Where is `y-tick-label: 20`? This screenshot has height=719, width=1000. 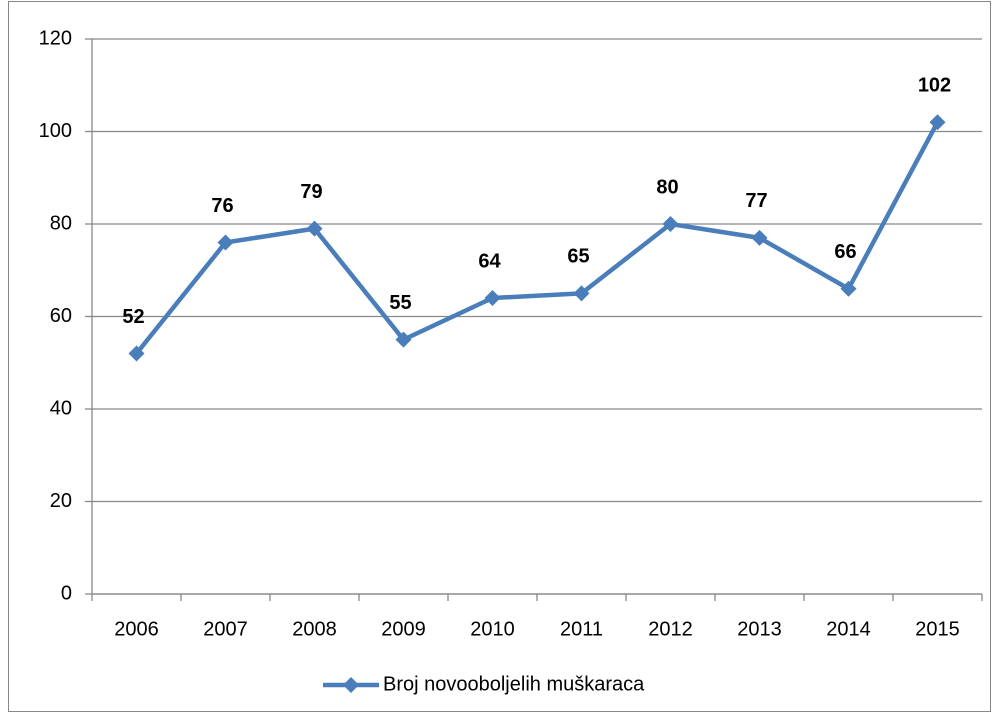 y-tick-label: 20 is located at coordinates (61, 501).